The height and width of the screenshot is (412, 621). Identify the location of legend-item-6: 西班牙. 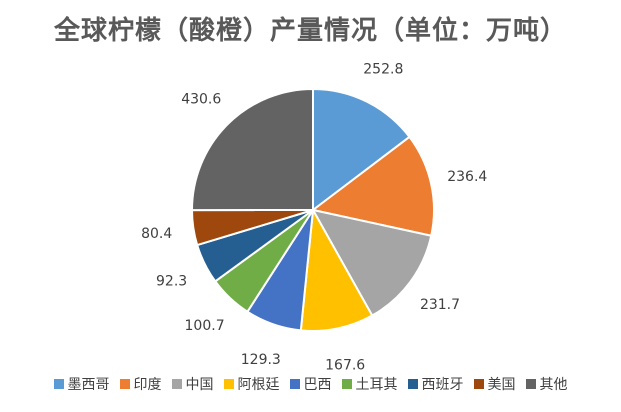
(435, 384).